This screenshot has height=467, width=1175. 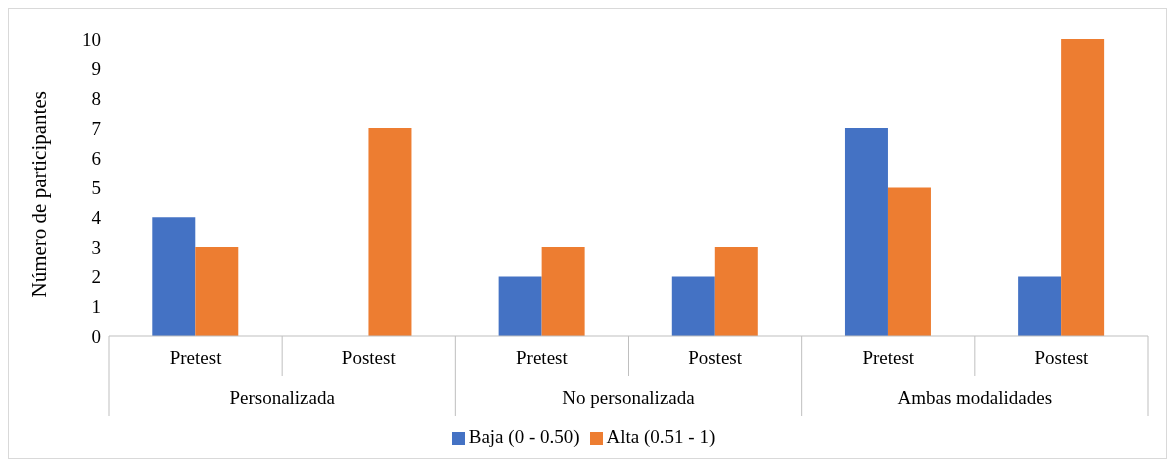 What do you see at coordinates (96, 188) in the screenshot?
I see `y-tick-label: 5` at bounding box center [96, 188].